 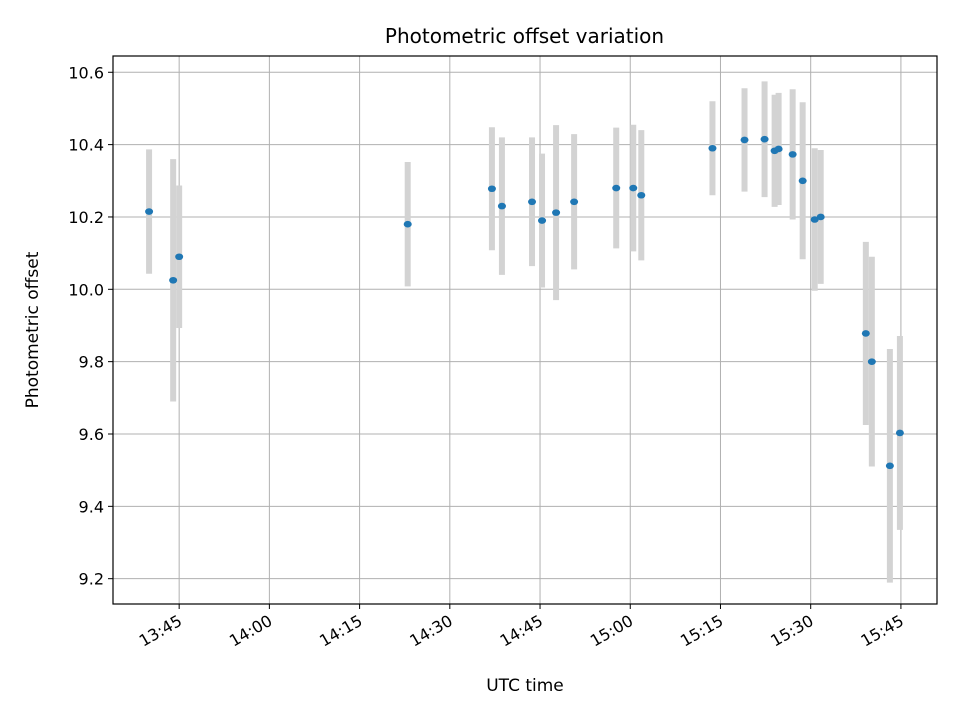 I want to click on y-tick-label: 10.6, so click(x=86, y=72).